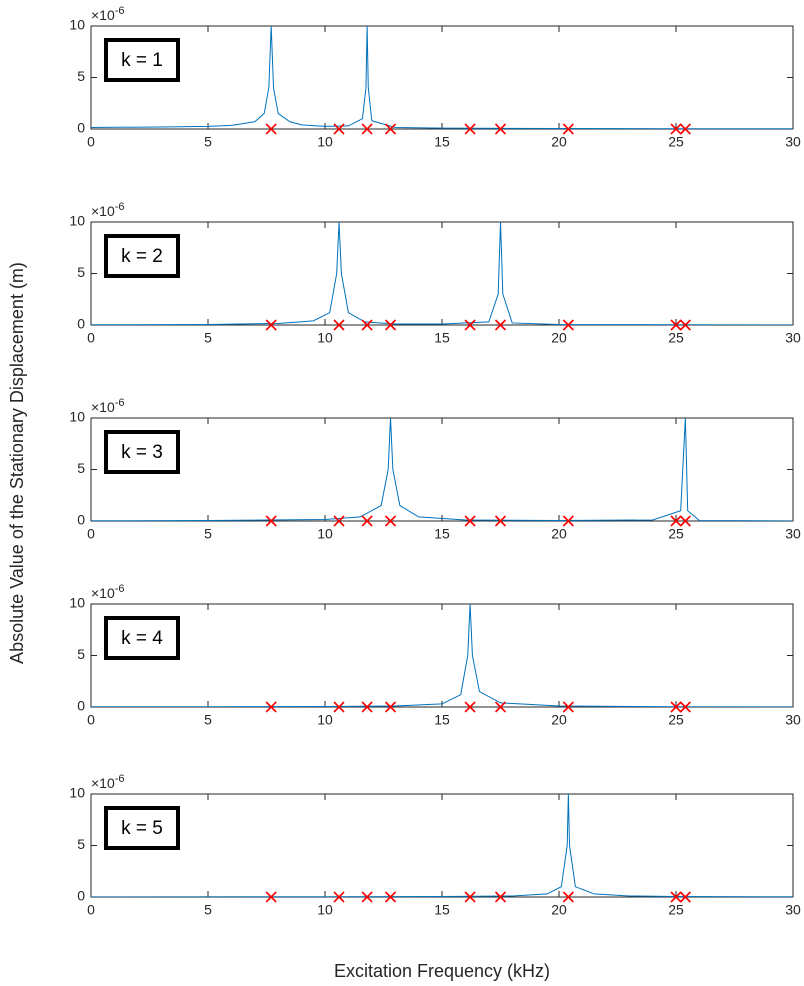 This screenshot has width=804, height=986. I want to click on subplot: 0 5 10 15 20 25 30 0 5 10 ×10⁻⁶ k = 2, so click(435, 273).